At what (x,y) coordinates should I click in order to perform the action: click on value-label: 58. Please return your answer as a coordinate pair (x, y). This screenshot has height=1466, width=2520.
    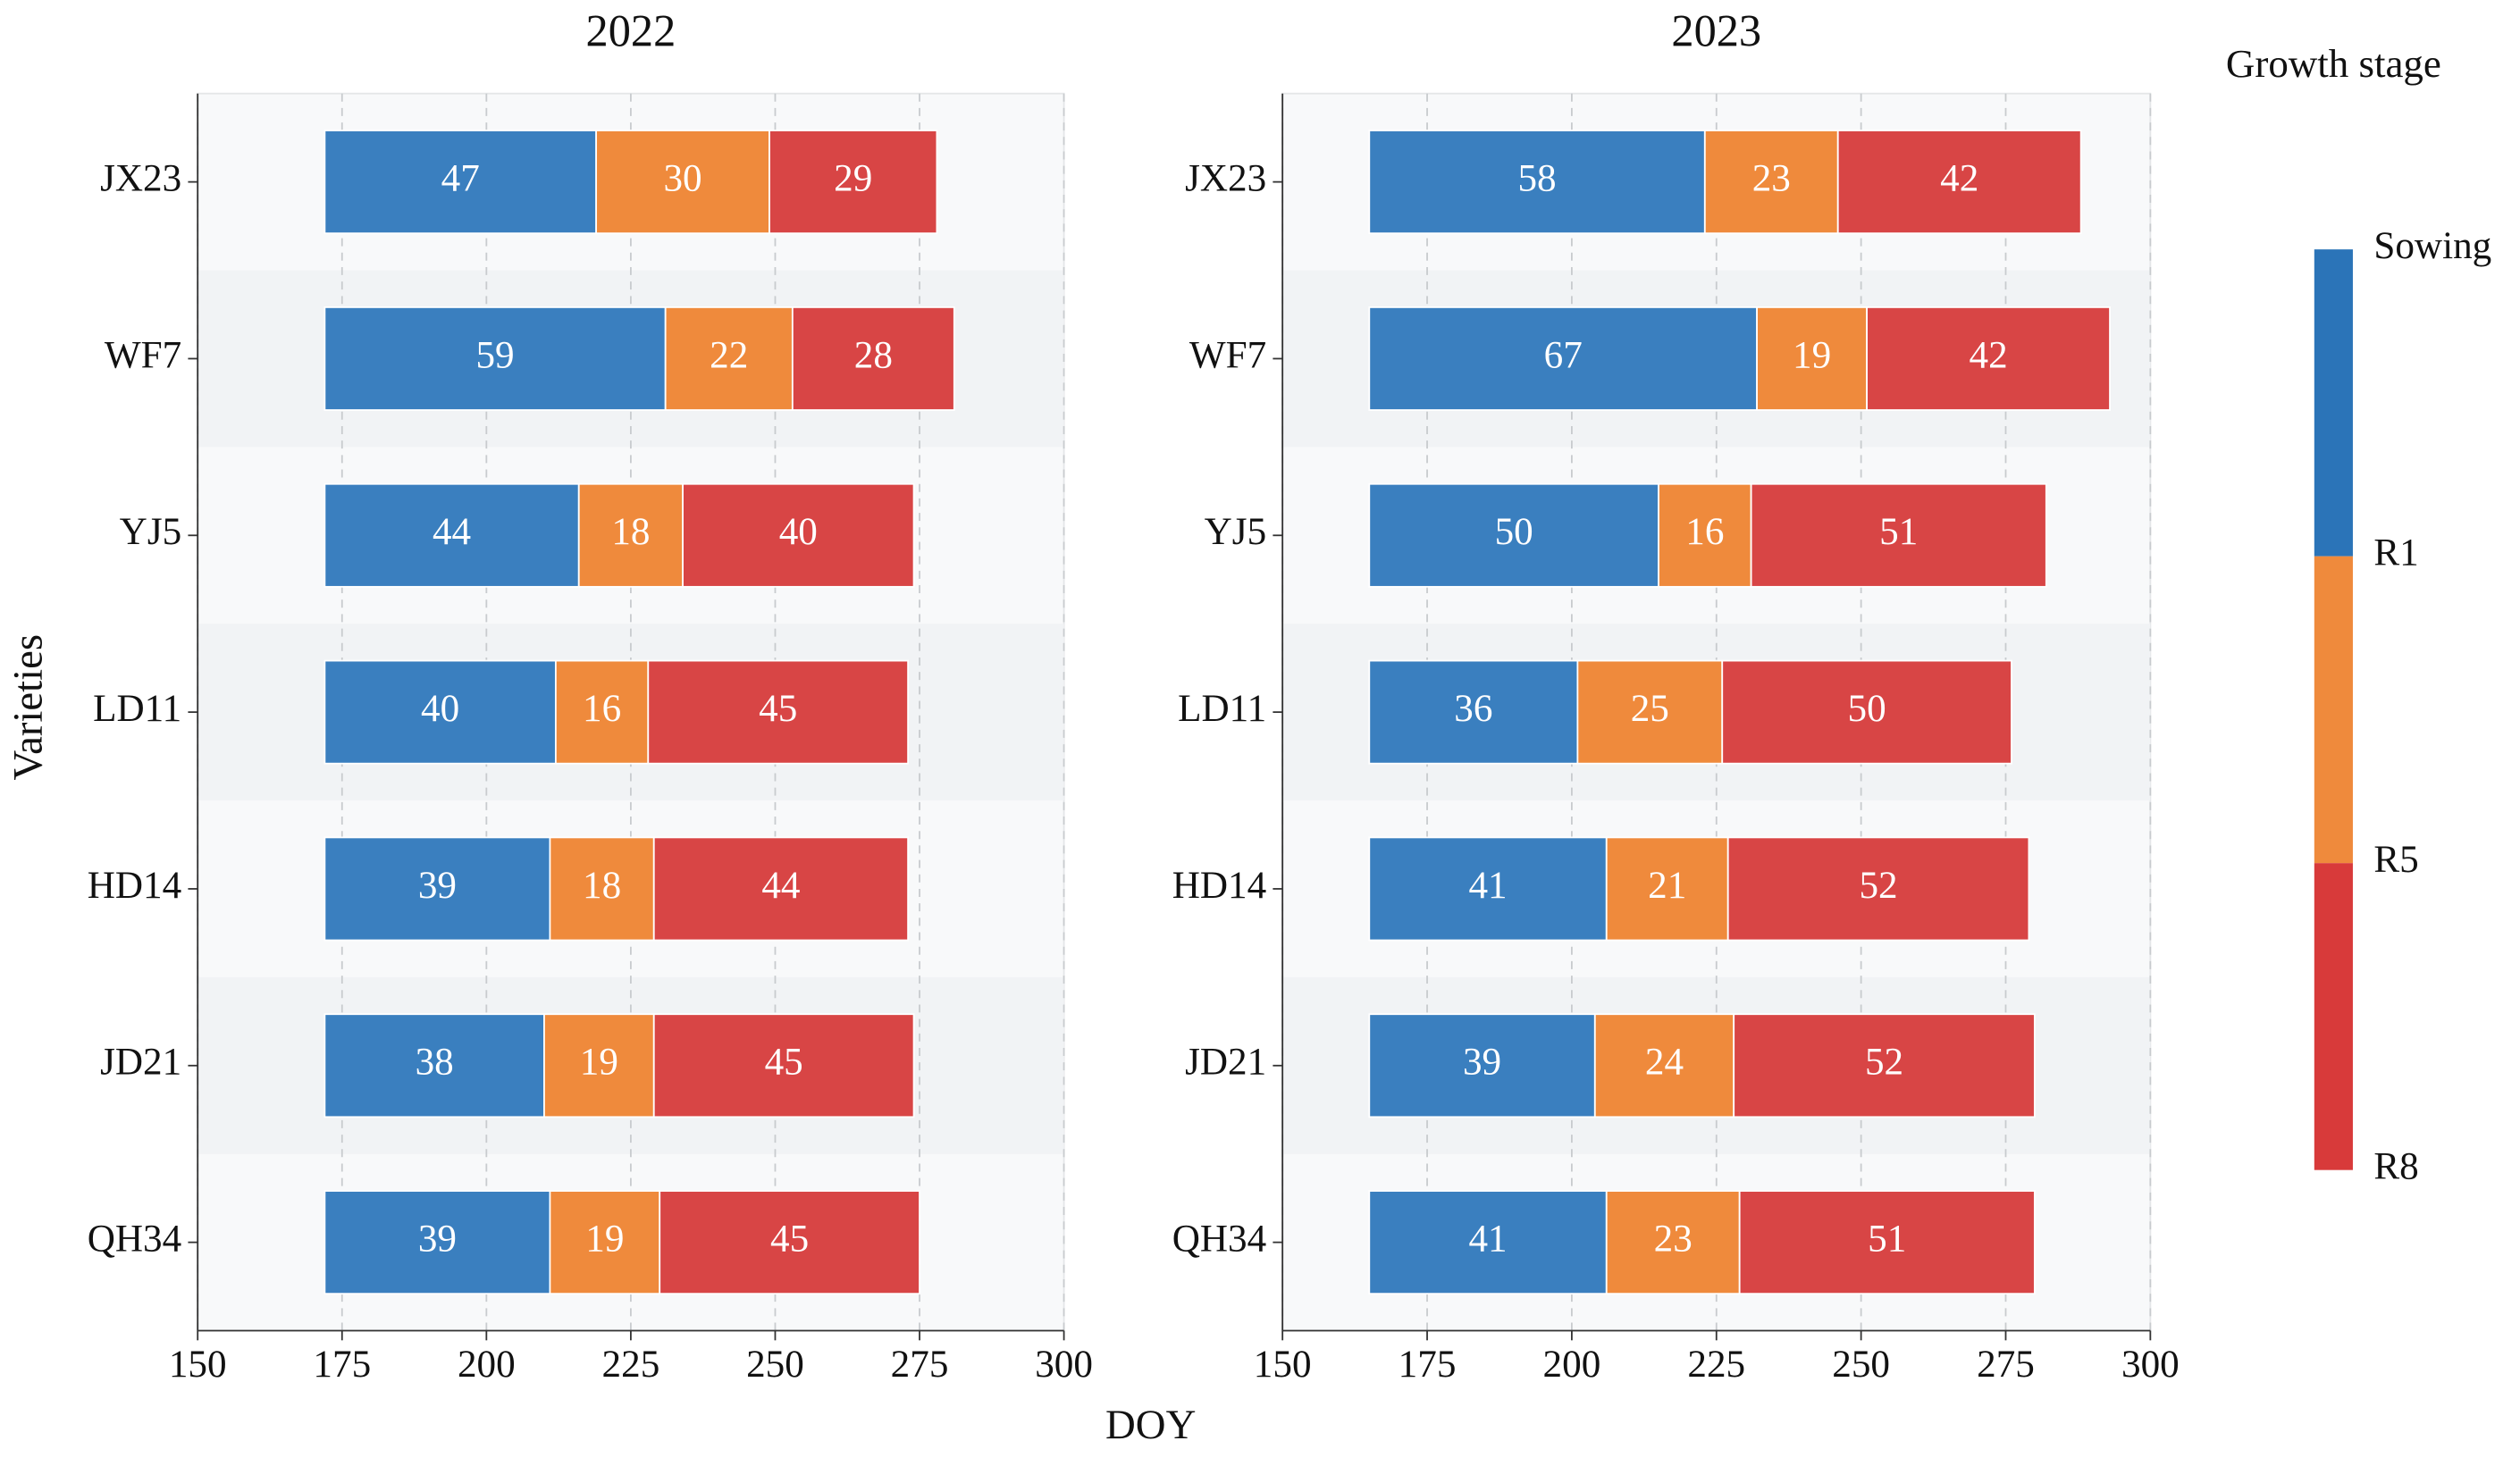
    Looking at the image, I should click on (1536, 179).